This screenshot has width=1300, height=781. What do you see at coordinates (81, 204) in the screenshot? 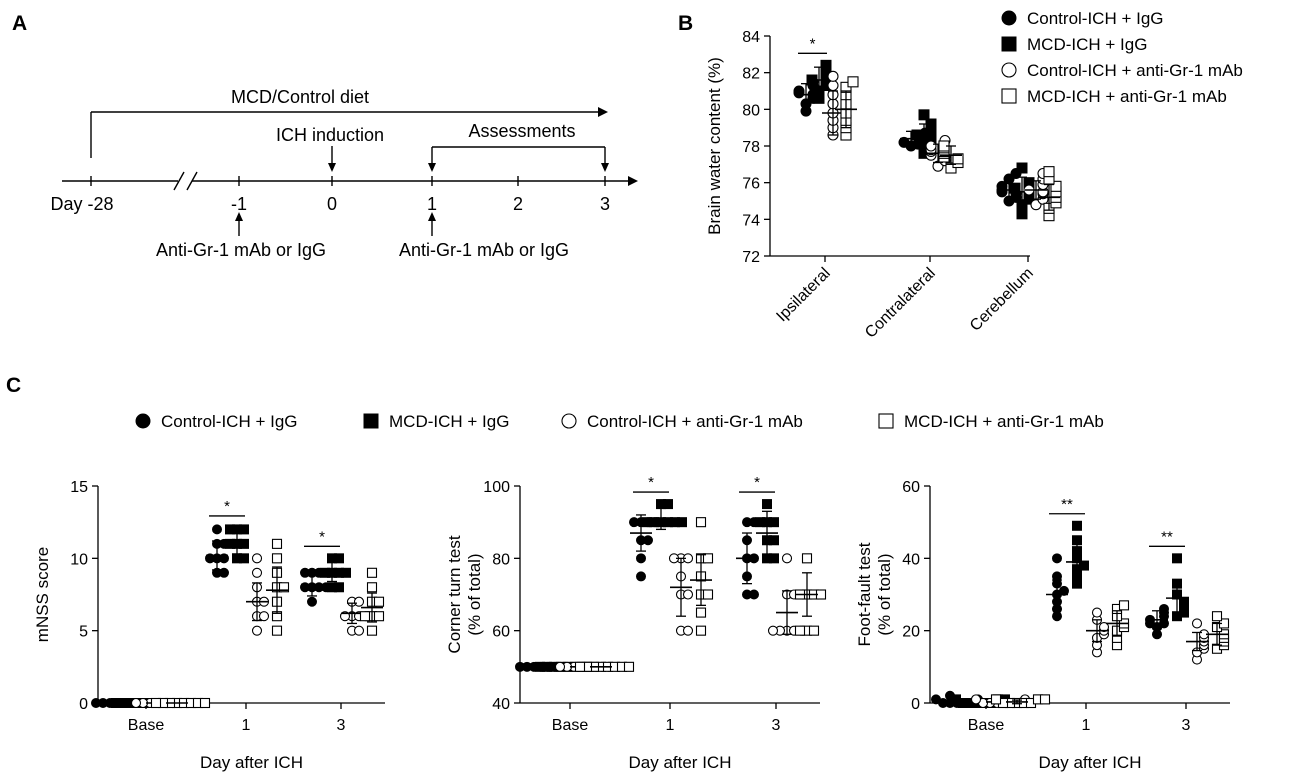
I see `day-label: Day -28` at bounding box center [81, 204].